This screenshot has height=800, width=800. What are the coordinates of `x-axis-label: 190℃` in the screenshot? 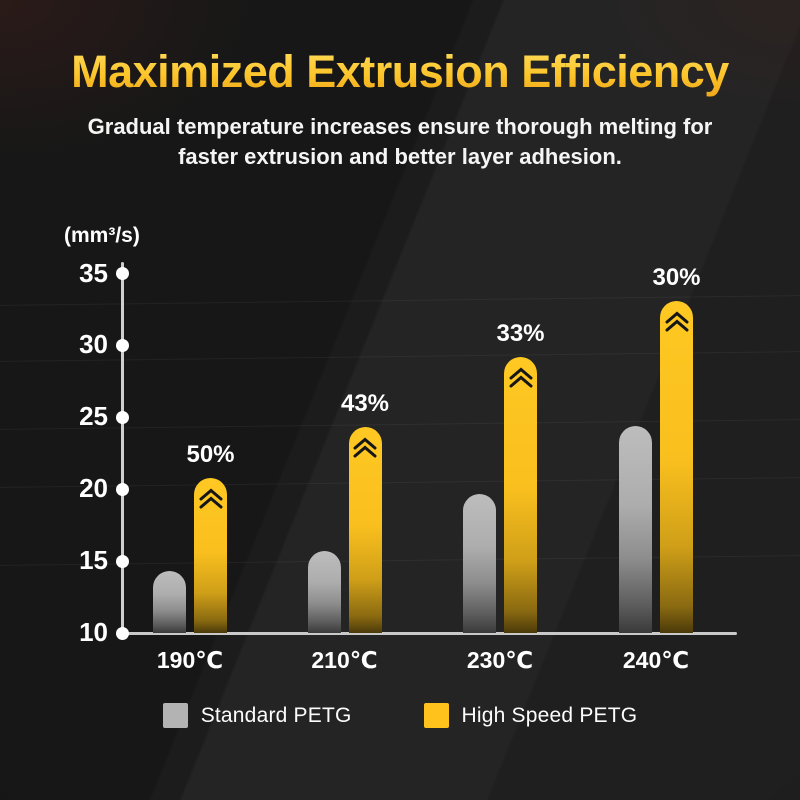 It's located at (190, 660).